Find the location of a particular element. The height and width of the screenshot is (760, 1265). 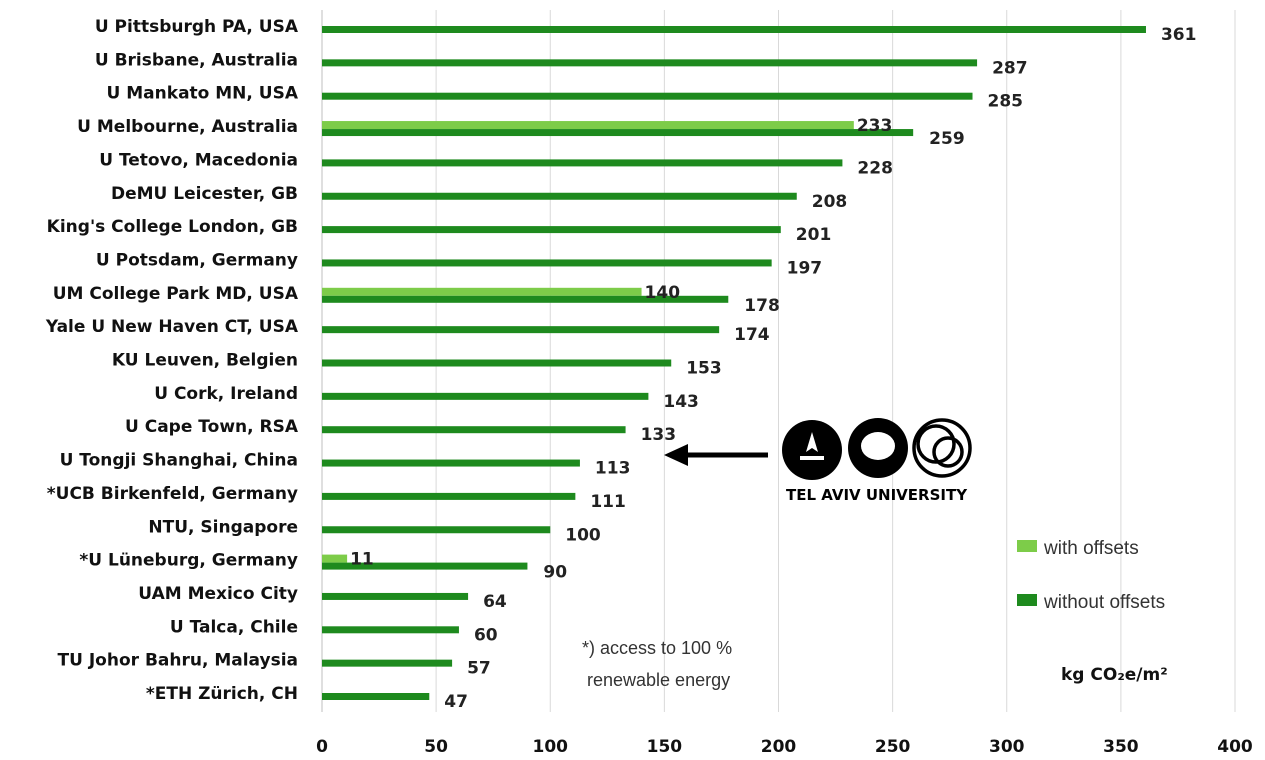

data-label-without-offsets: 113 is located at coordinates (613, 469).